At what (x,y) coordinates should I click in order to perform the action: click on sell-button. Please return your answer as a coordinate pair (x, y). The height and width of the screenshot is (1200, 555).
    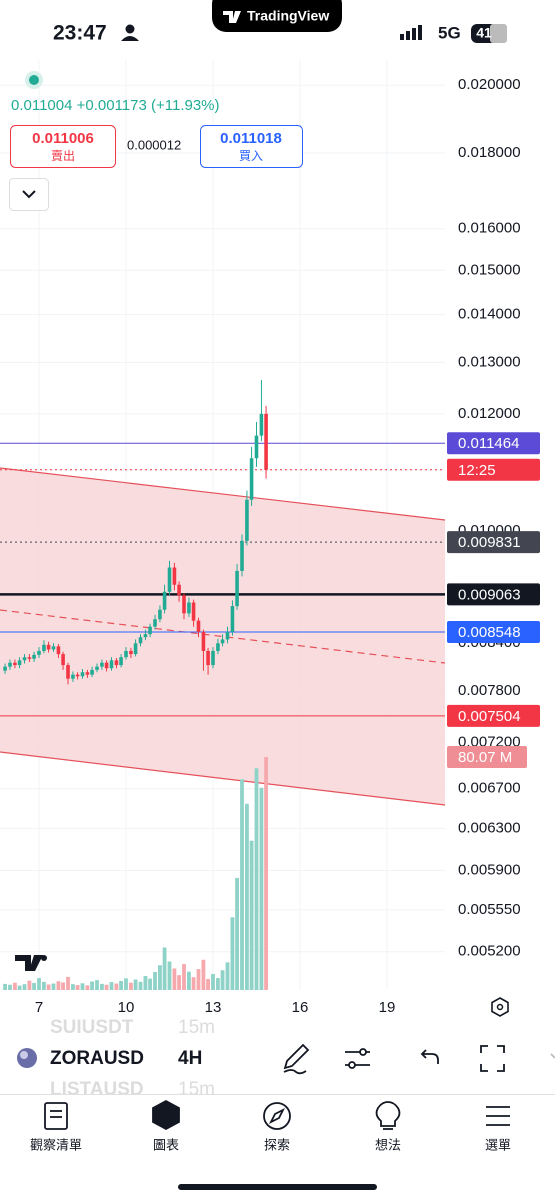
    Looking at the image, I should click on (63, 146).